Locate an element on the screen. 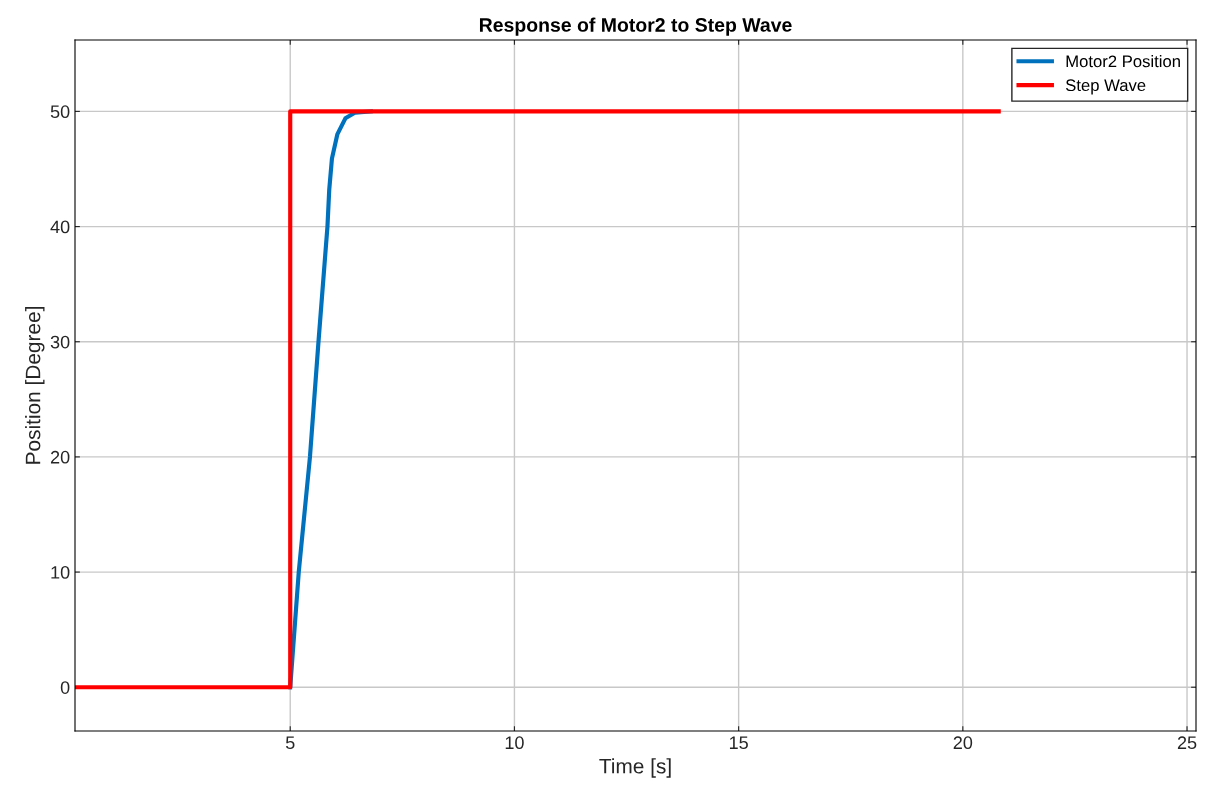  x-tick-label: 5 is located at coordinates (290, 743).